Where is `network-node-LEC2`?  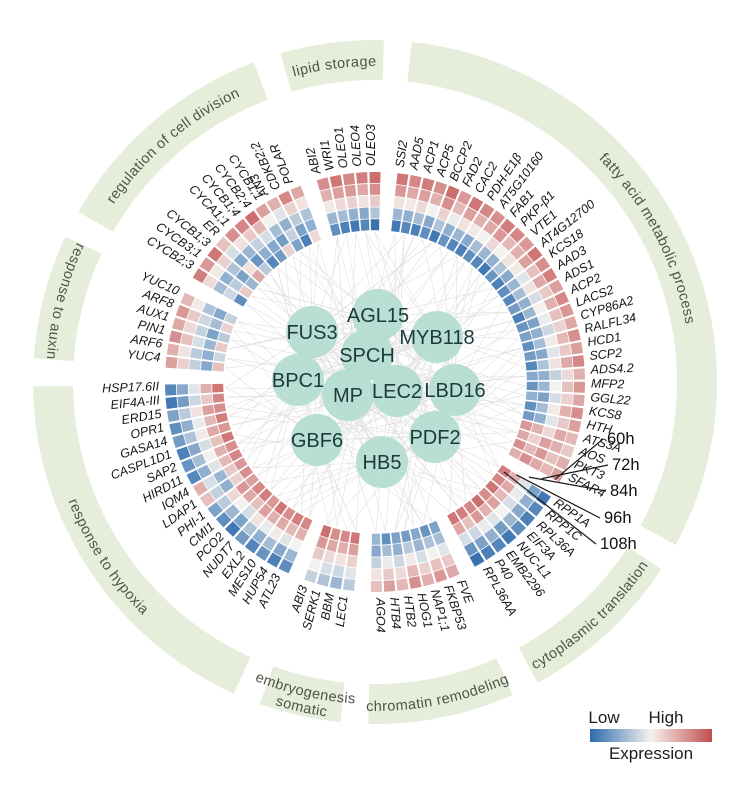
network-node-LEC2 is located at coordinates (397, 391).